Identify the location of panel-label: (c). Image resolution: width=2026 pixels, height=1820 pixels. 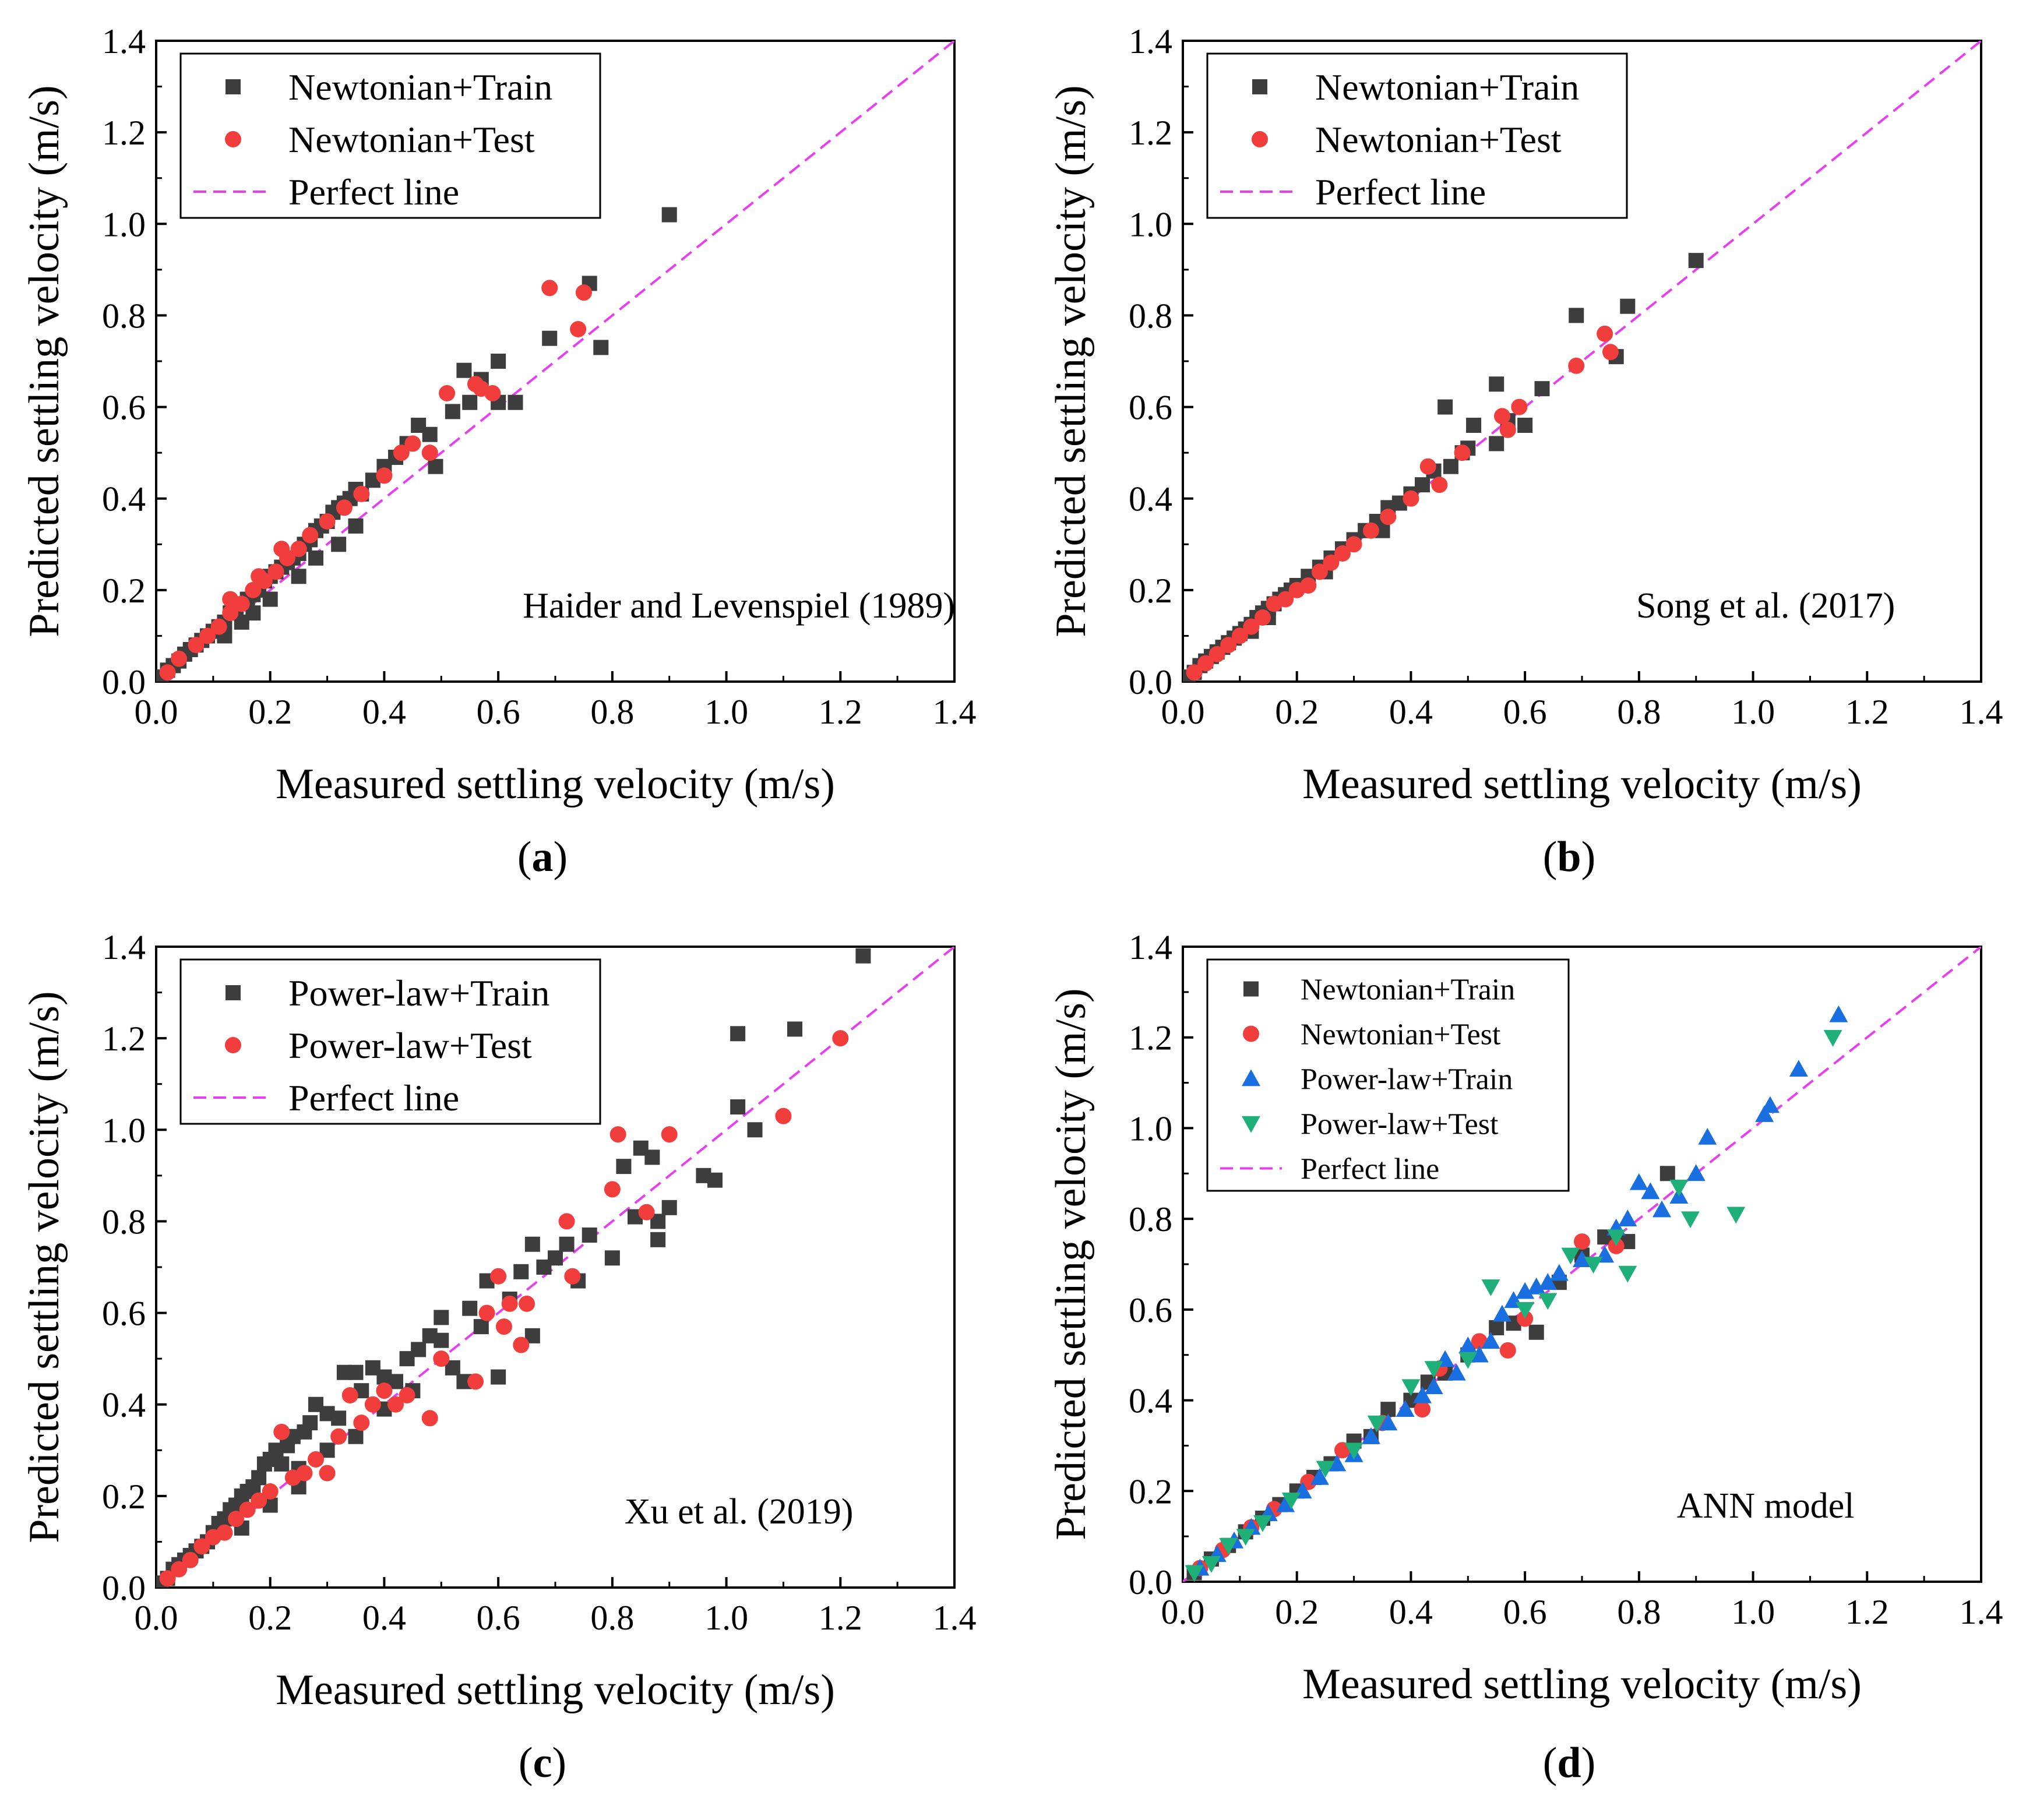
(542, 1763).